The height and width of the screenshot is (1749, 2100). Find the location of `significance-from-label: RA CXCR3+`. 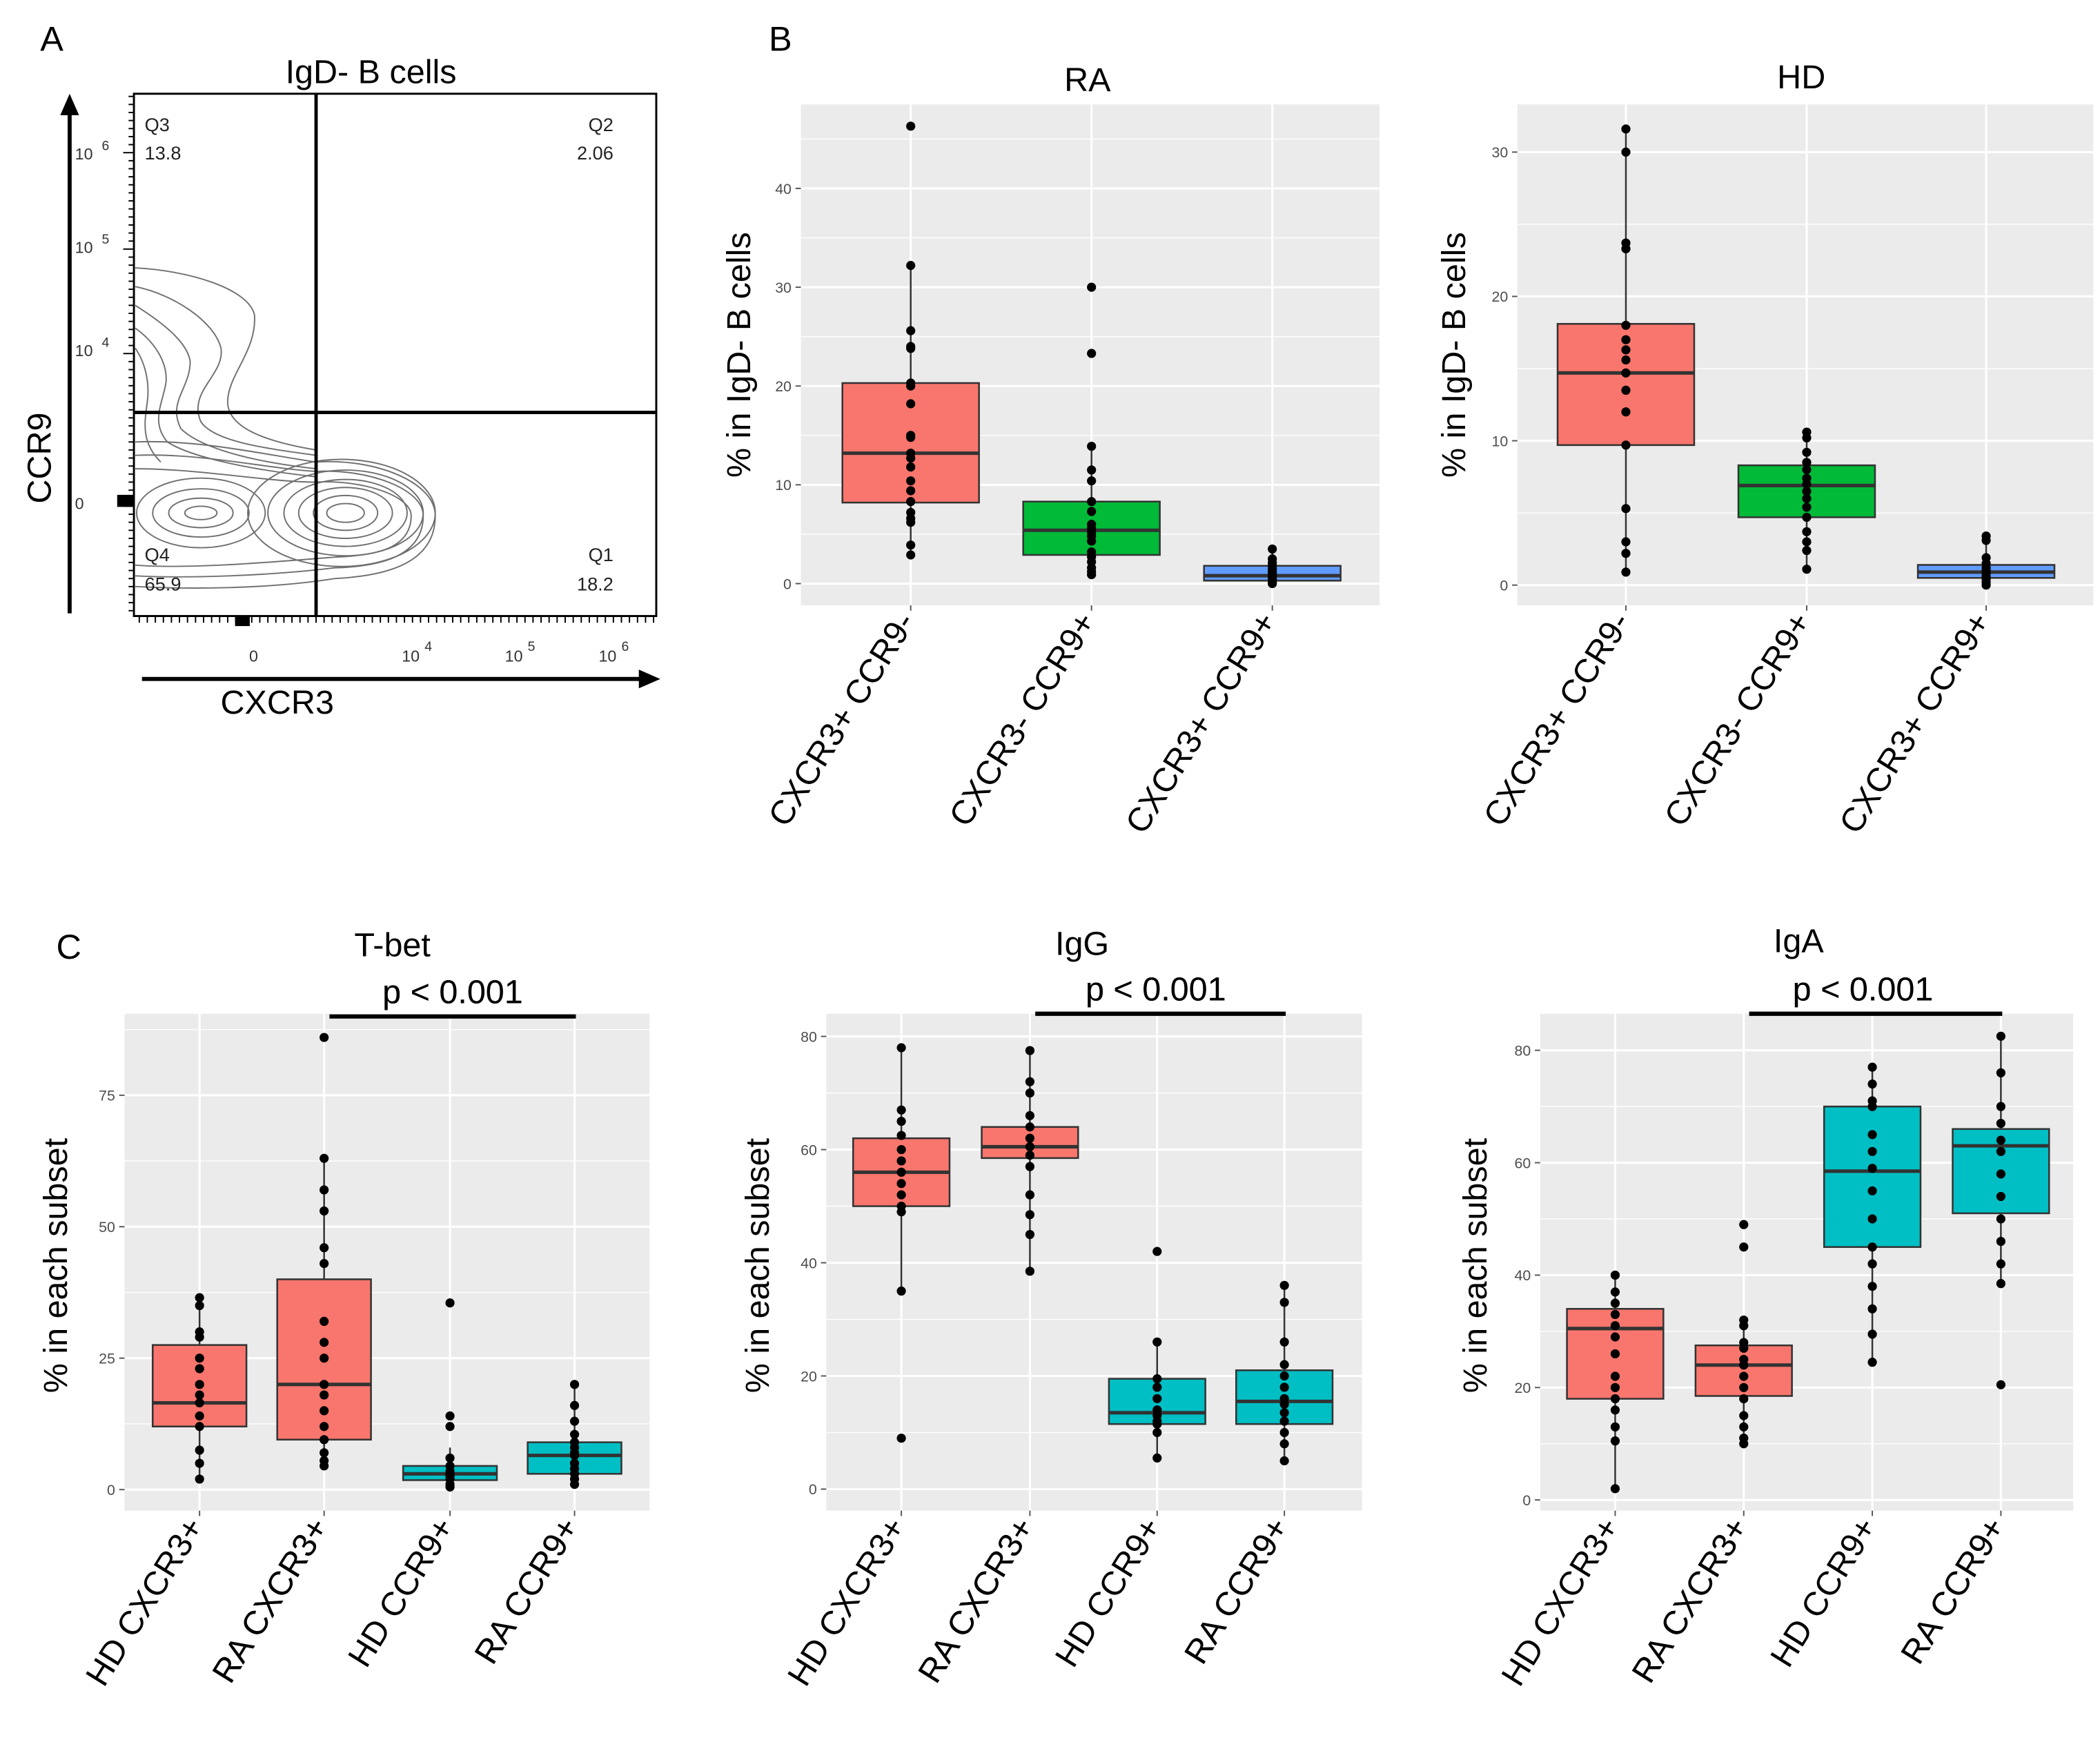

significance-from-label: RA CXCR3+ is located at coordinates (1690, 1600).